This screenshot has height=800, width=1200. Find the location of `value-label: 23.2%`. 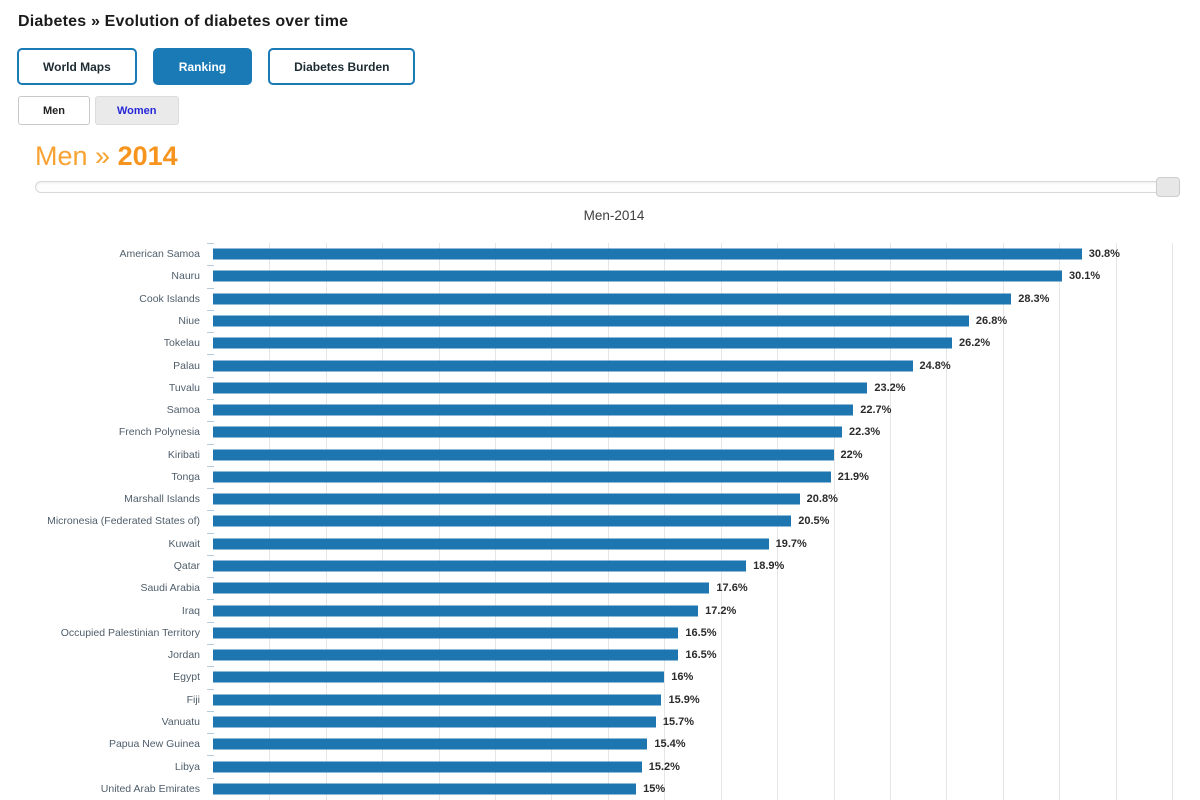

value-label: 23.2% is located at coordinates (890, 387).